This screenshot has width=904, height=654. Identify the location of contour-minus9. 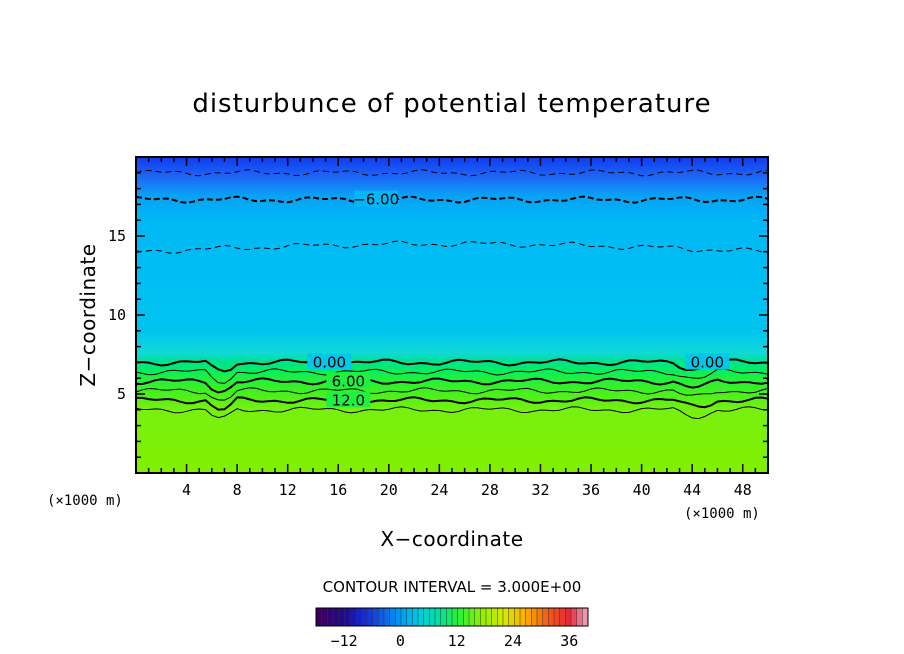
(452, 173).